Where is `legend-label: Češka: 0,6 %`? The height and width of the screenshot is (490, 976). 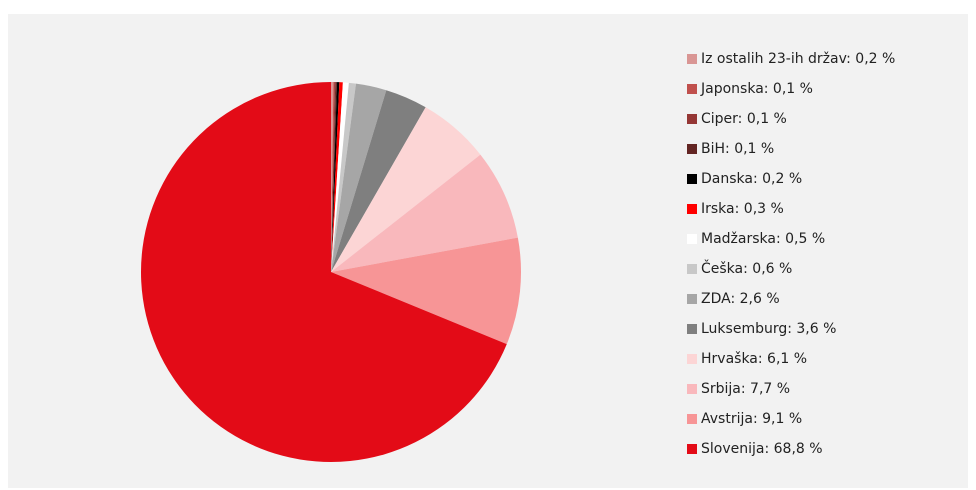 legend-label: Češka: 0,6 % is located at coordinates (746, 268).